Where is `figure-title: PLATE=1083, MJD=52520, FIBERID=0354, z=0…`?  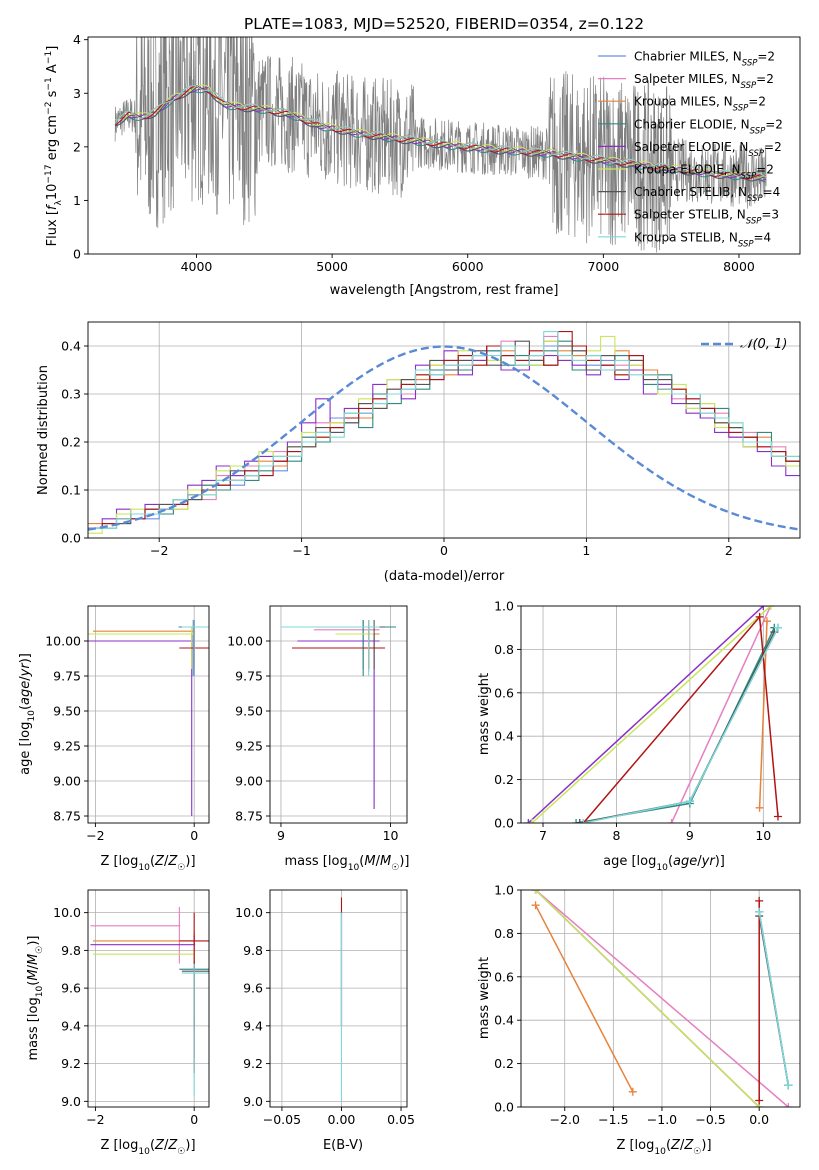 figure-title: PLATE=1083, MJD=52520, FIBERID=0354, z=0… is located at coordinates (444, 24).